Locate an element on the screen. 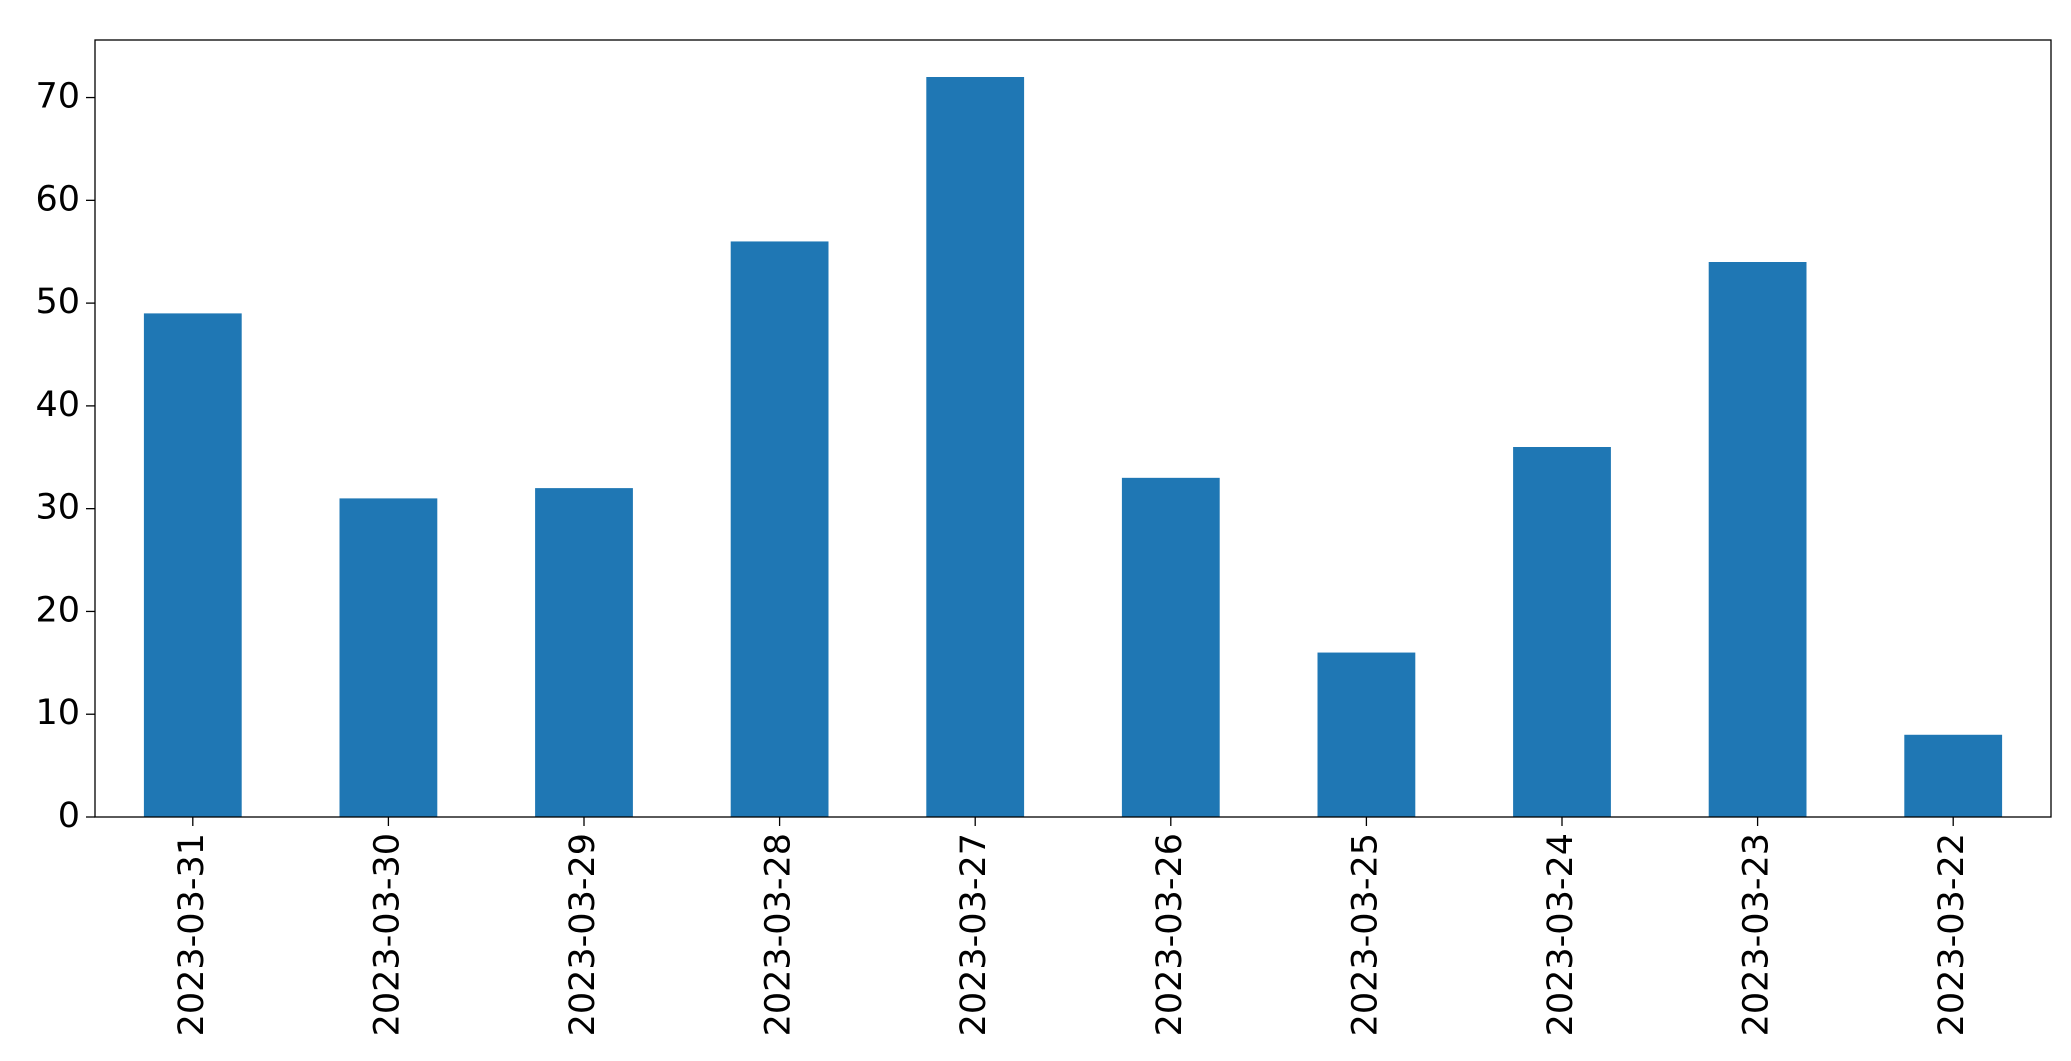 This screenshot has height=1061, width=2071. x-tick-label: 2023-03-23 is located at coordinates (1757, 934).